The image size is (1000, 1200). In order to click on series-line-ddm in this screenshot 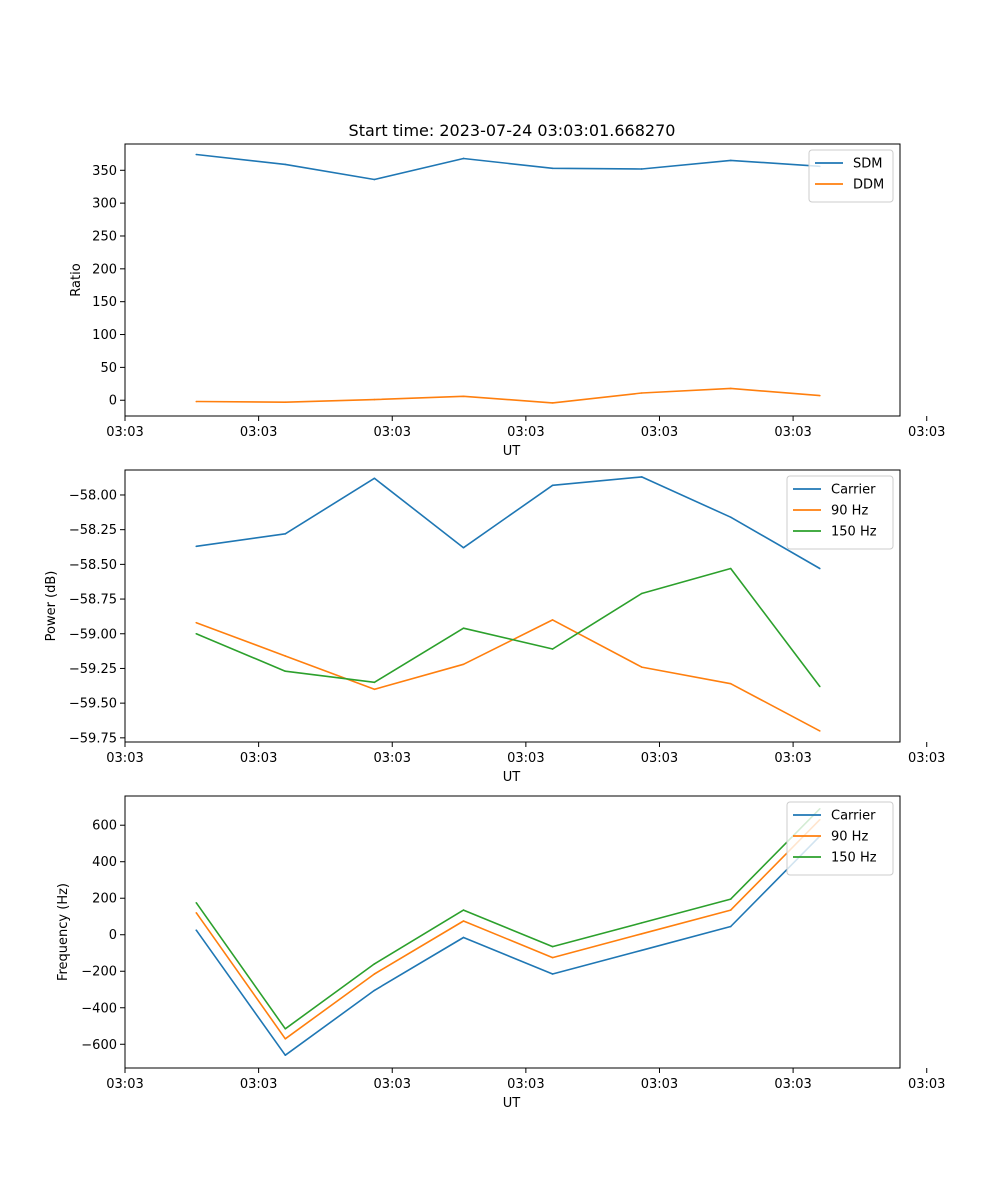, I will do `click(508, 395)`.